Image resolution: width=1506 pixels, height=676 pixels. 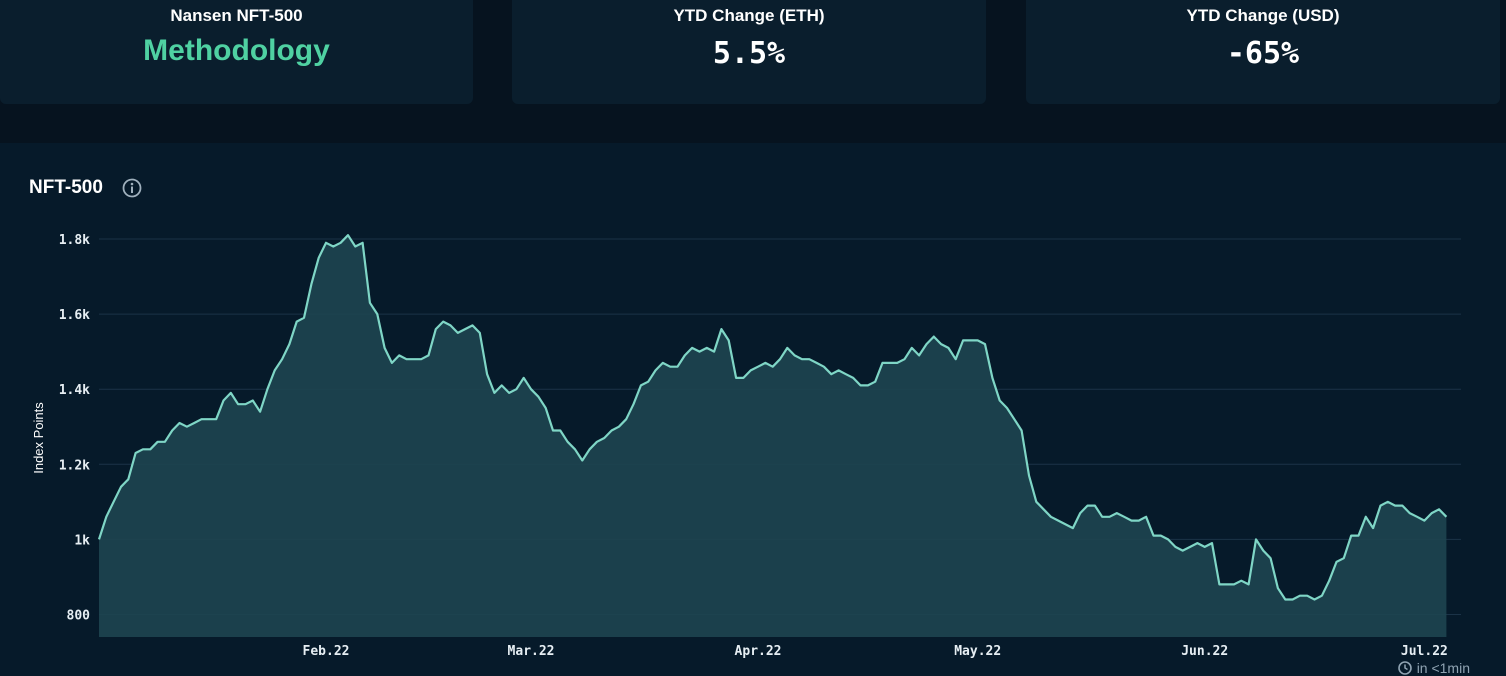 What do you see at coordinates (132, 188) in the screenshot?
I see `info-icon` at bounding box center [132, 188].